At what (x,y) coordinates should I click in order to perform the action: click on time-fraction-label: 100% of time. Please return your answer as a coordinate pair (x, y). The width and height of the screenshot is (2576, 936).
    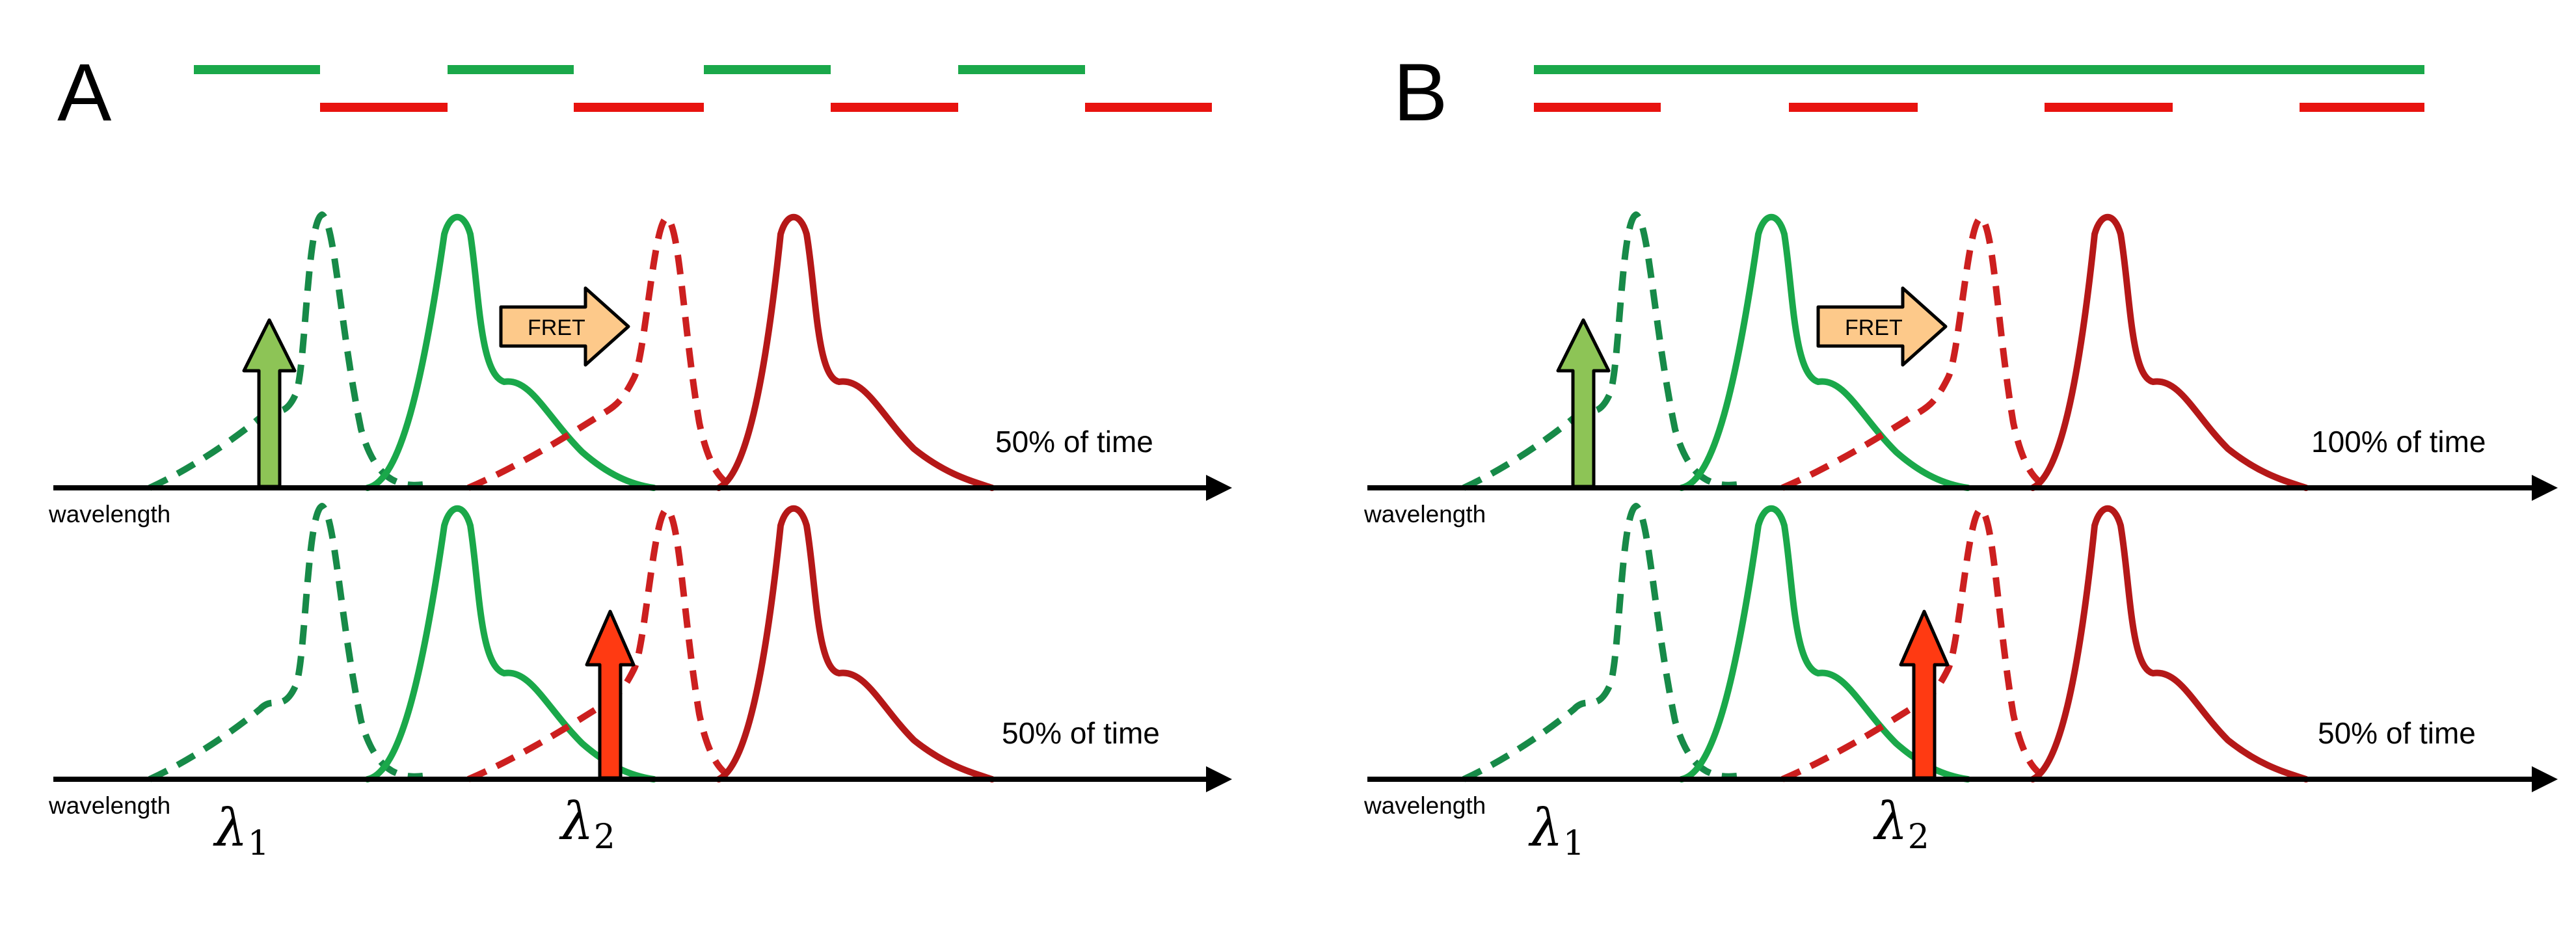
    Looking at the image, I should click on (2398, 442).